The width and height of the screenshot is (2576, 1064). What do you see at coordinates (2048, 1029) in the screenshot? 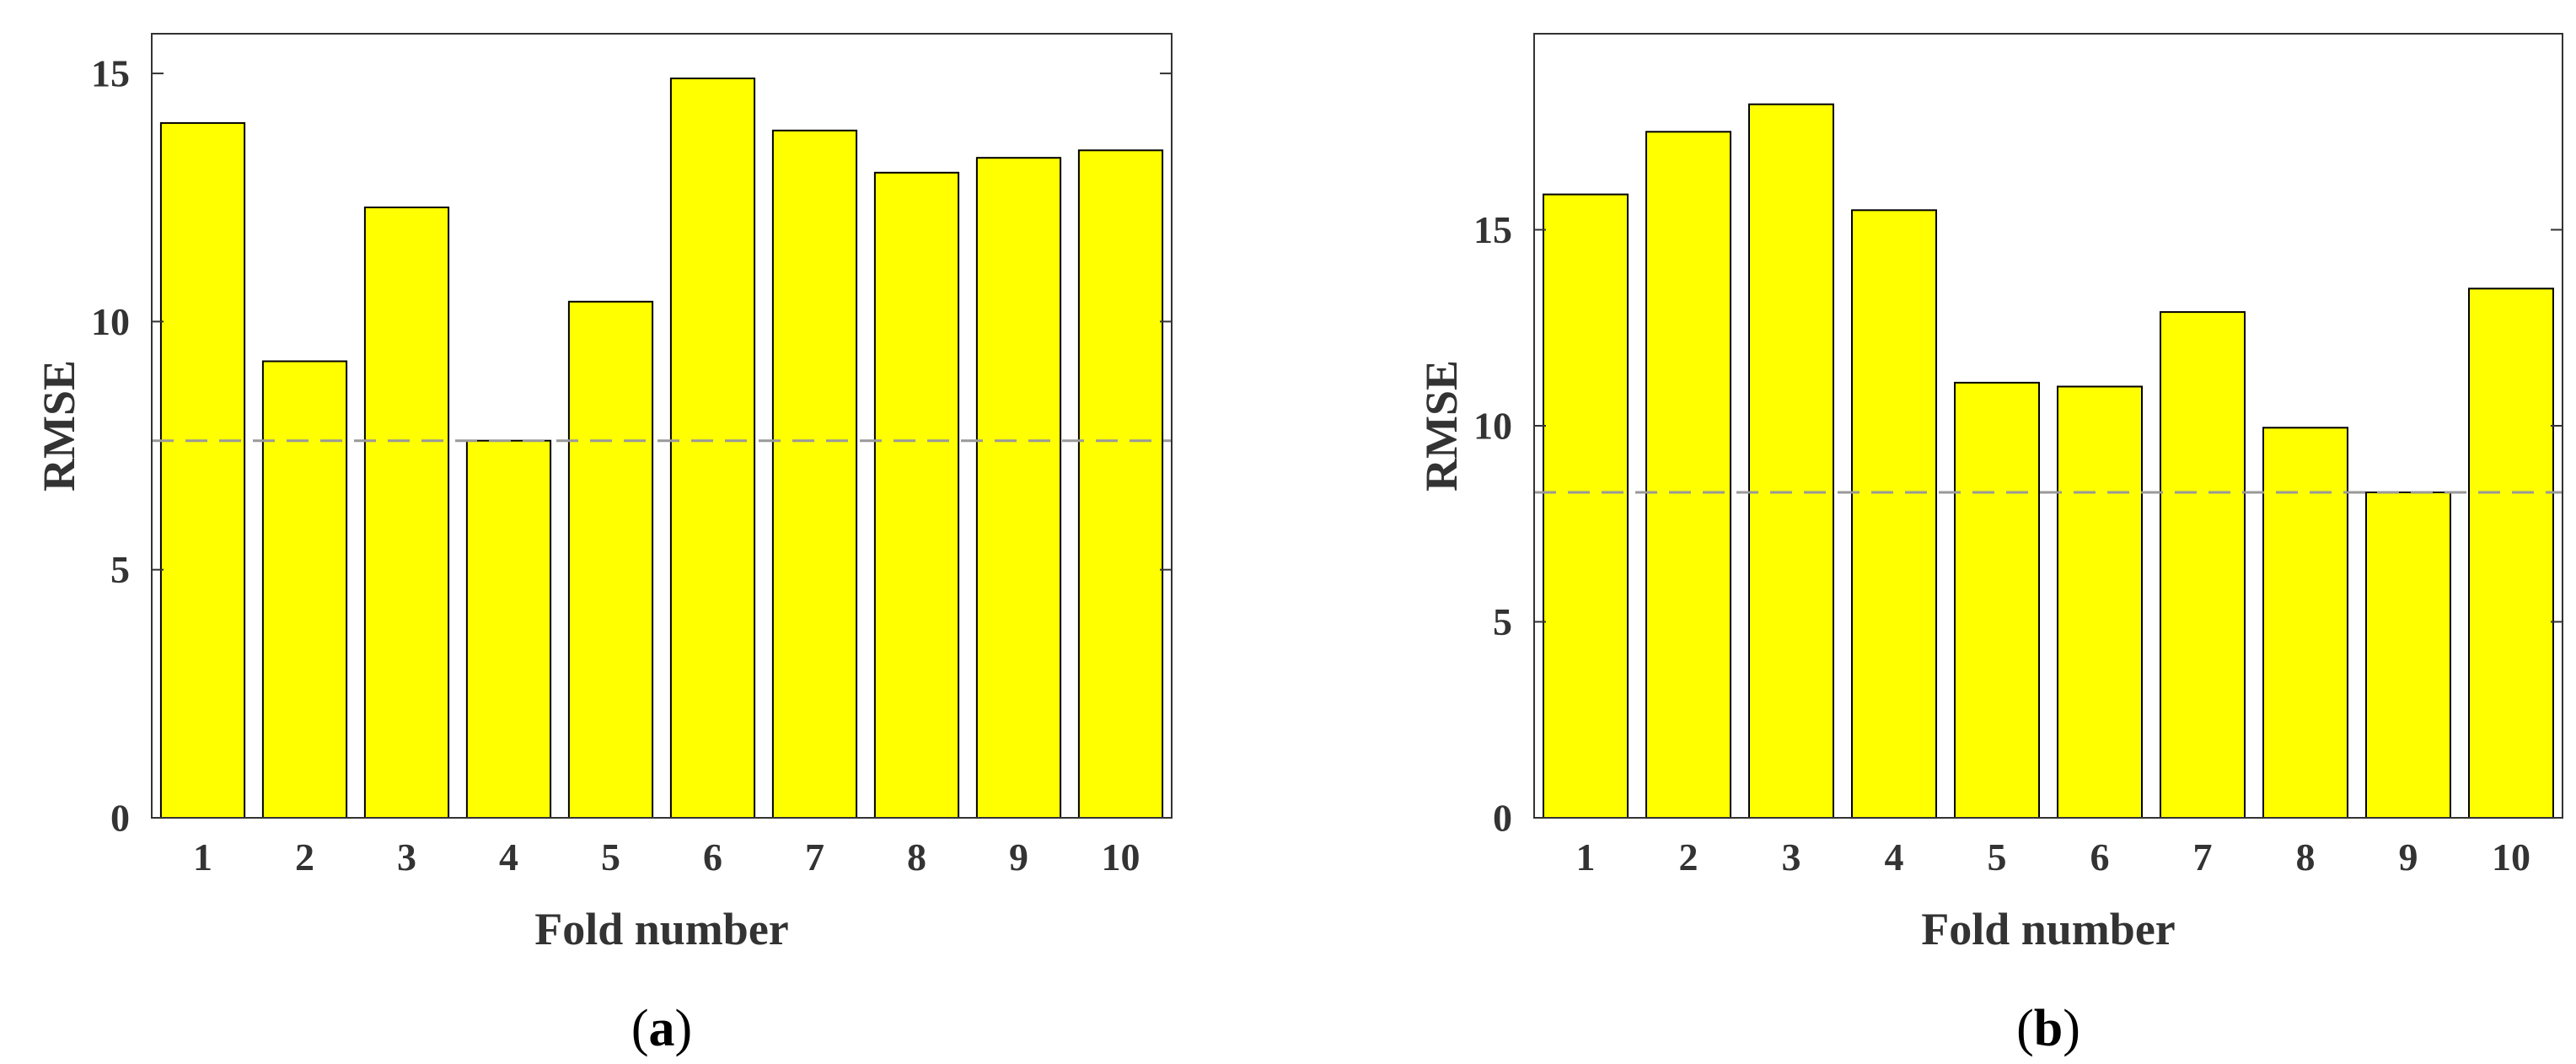
I see `panel-label: (b)` at bounding box center [2048, 1029].